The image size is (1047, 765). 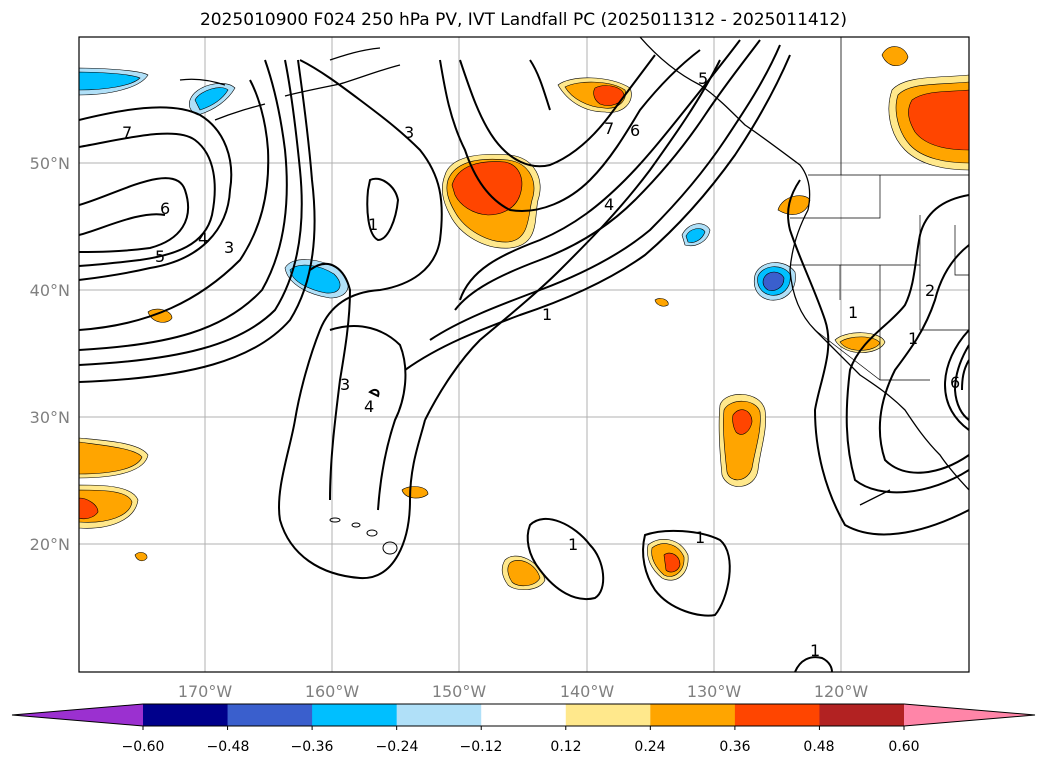 What do you see at coordinates (141, 557) in the screenshot?
I see `pos-blob-w6` at bounding box center [141, 557].